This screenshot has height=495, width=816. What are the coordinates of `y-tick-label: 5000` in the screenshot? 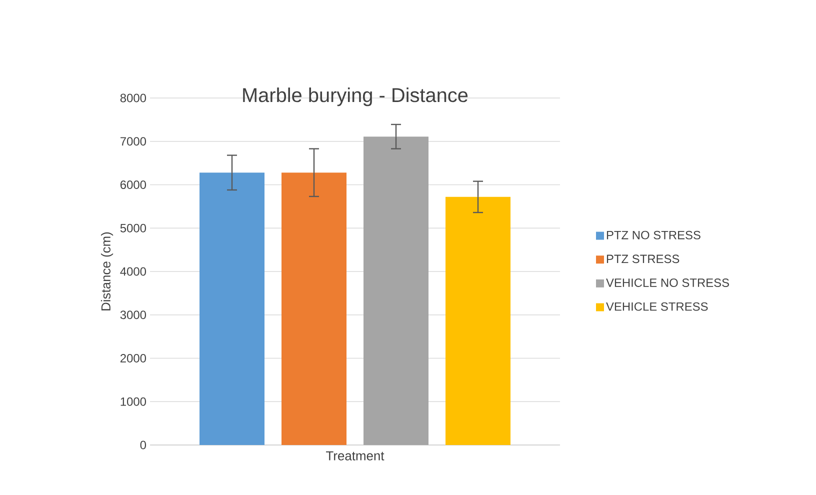 It's located at (133, 228).